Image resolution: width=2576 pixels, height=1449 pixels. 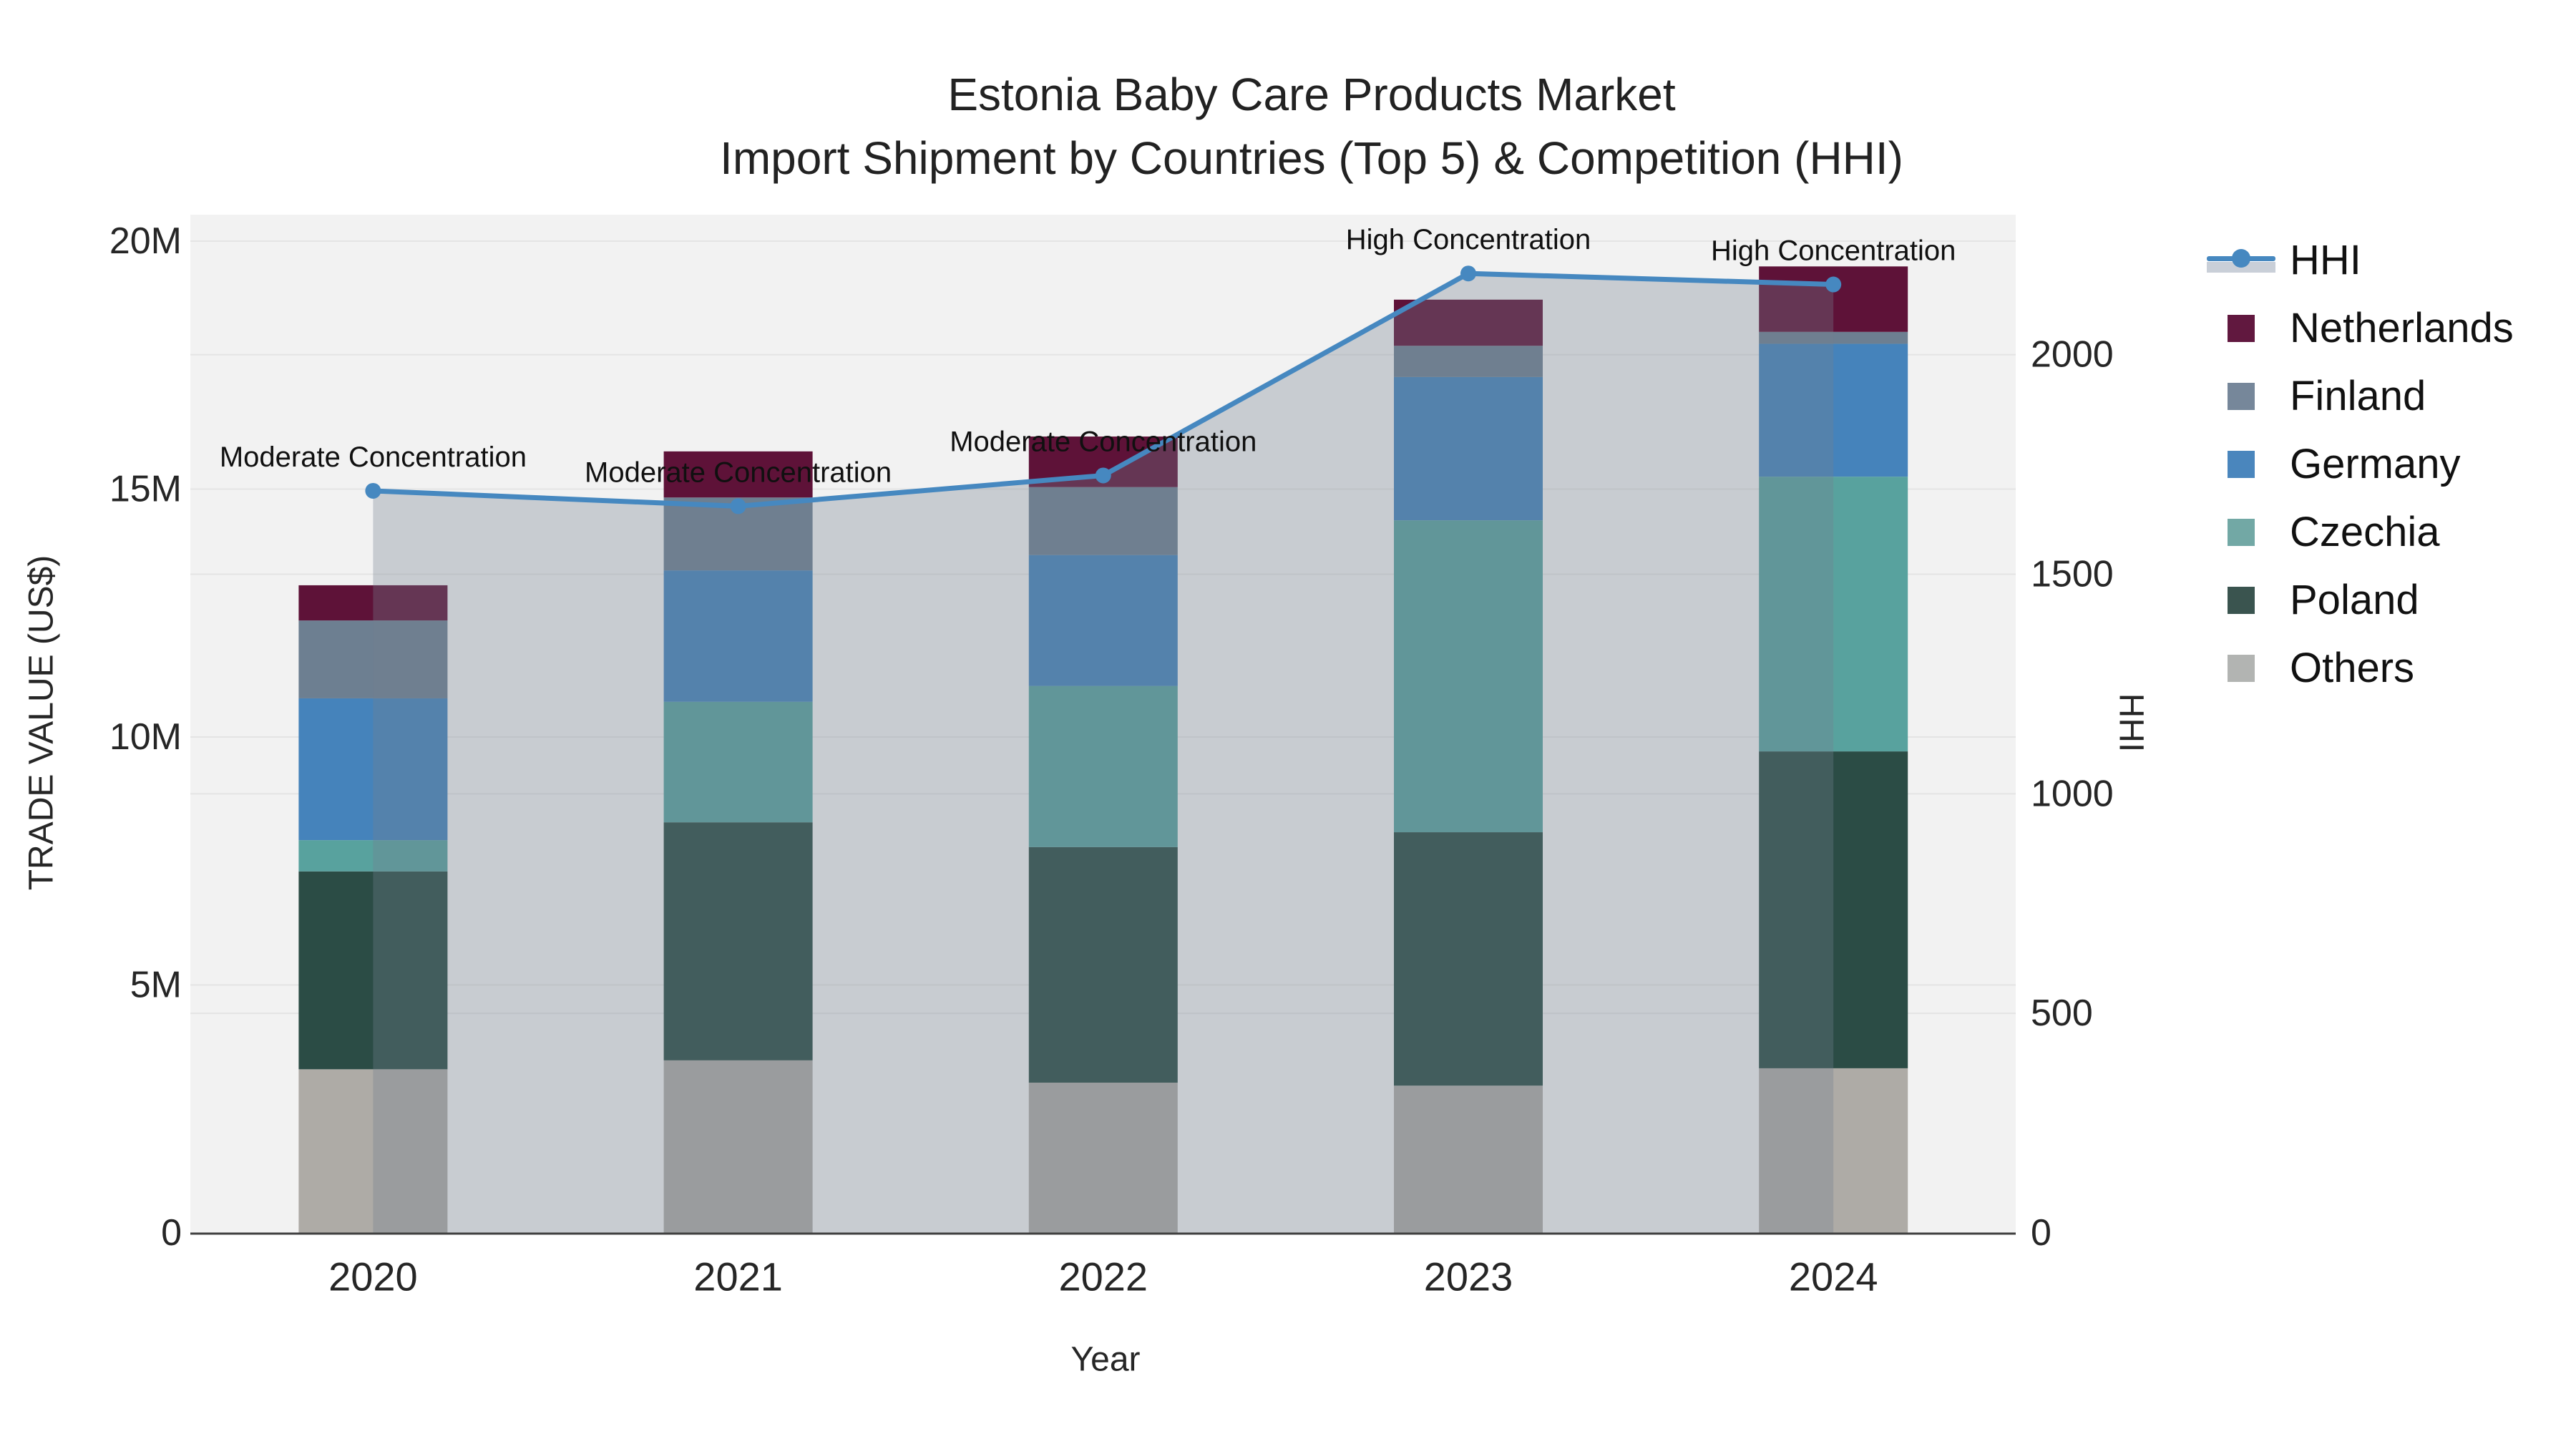 I want to click on x-tick-label-2022: 2022, so click(x=1103, y=1276).